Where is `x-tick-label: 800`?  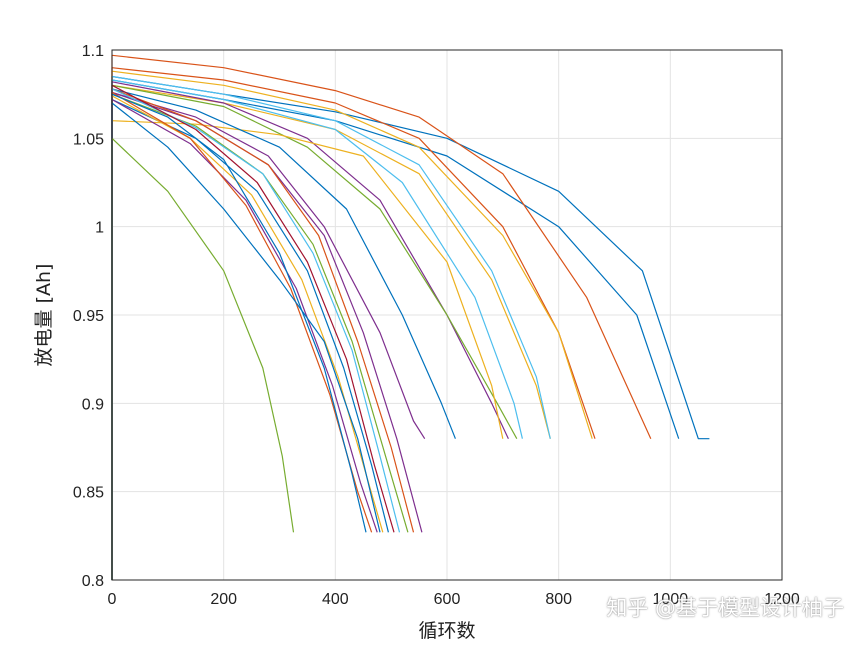
x-tick-label: 800 is located at coordinates (558, 599).